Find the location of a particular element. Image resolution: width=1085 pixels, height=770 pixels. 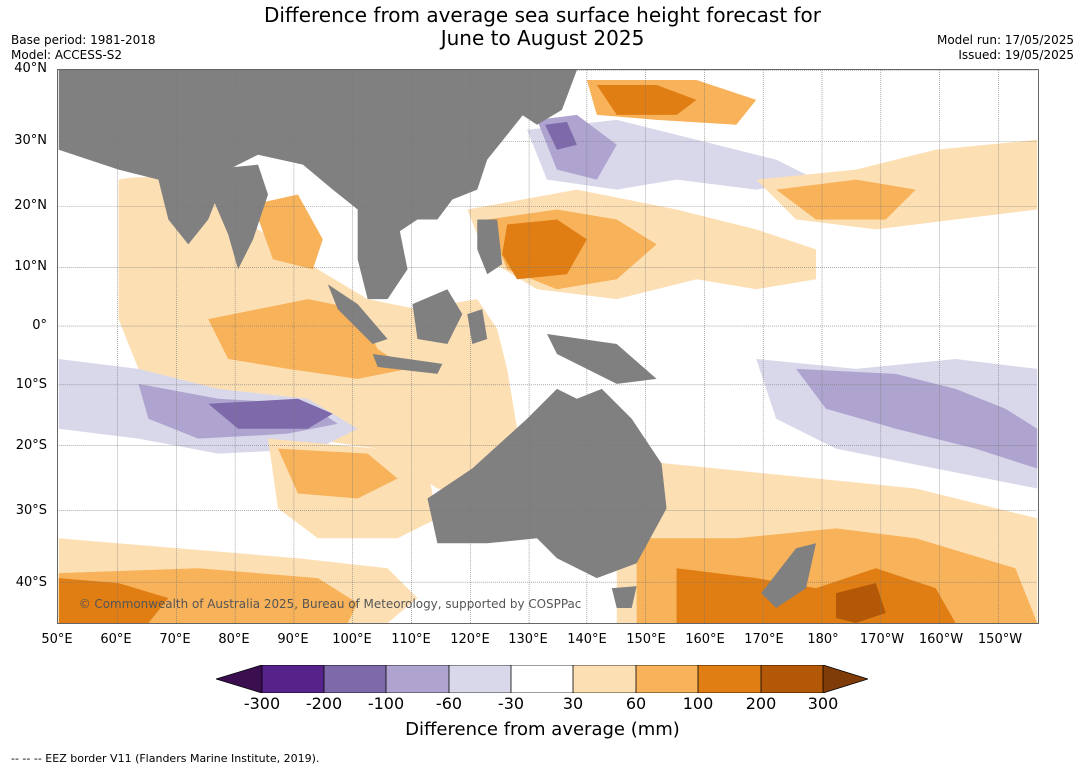

lat-label: 30°S is located at coordinates (31, 510).